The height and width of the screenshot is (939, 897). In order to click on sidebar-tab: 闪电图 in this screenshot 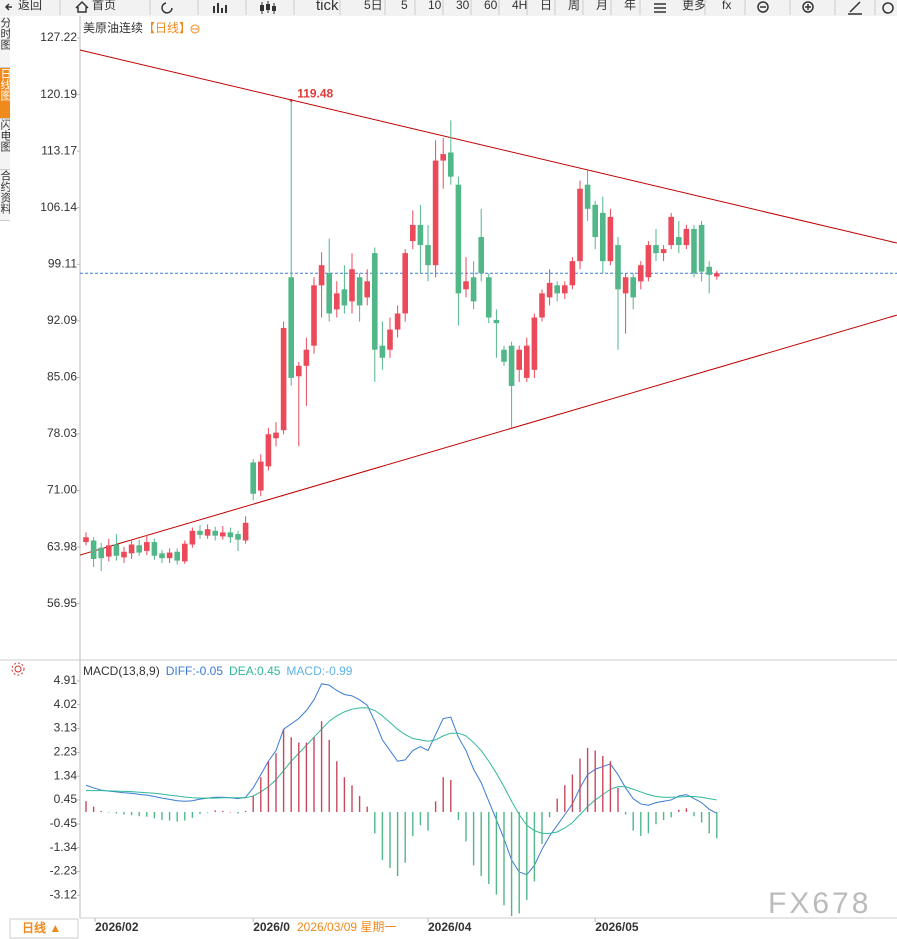, I will do `click(5, 144)`.